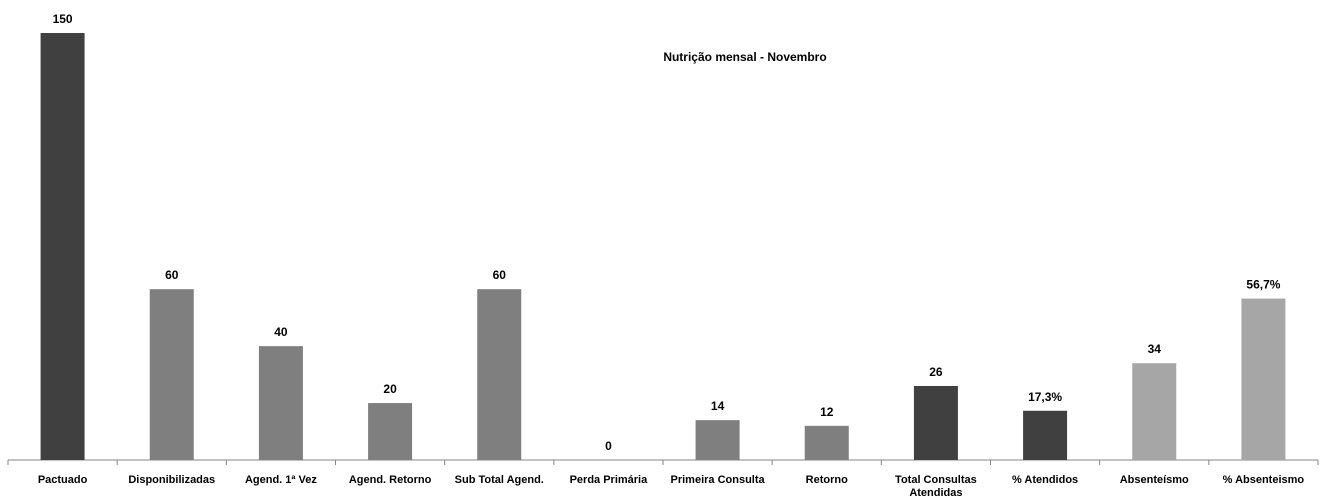  Describe the element at coordinates (827, 412) in the screenshot. I see `value-label: 12` at that location.